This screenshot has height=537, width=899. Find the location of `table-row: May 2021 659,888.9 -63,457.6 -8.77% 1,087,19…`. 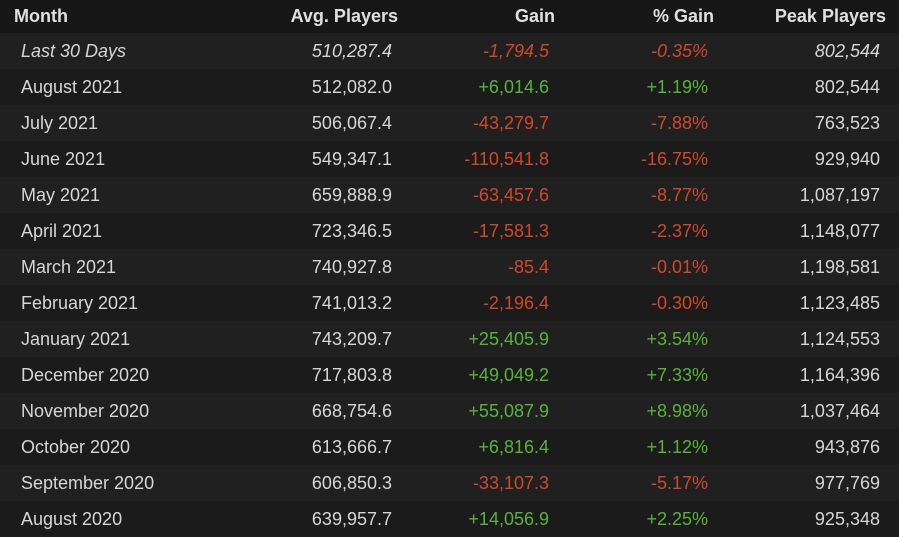

table-row: May 2021 659,888.9 -63,457.6 -8.77% 1,087,19… is located at coordinates (449, 195).